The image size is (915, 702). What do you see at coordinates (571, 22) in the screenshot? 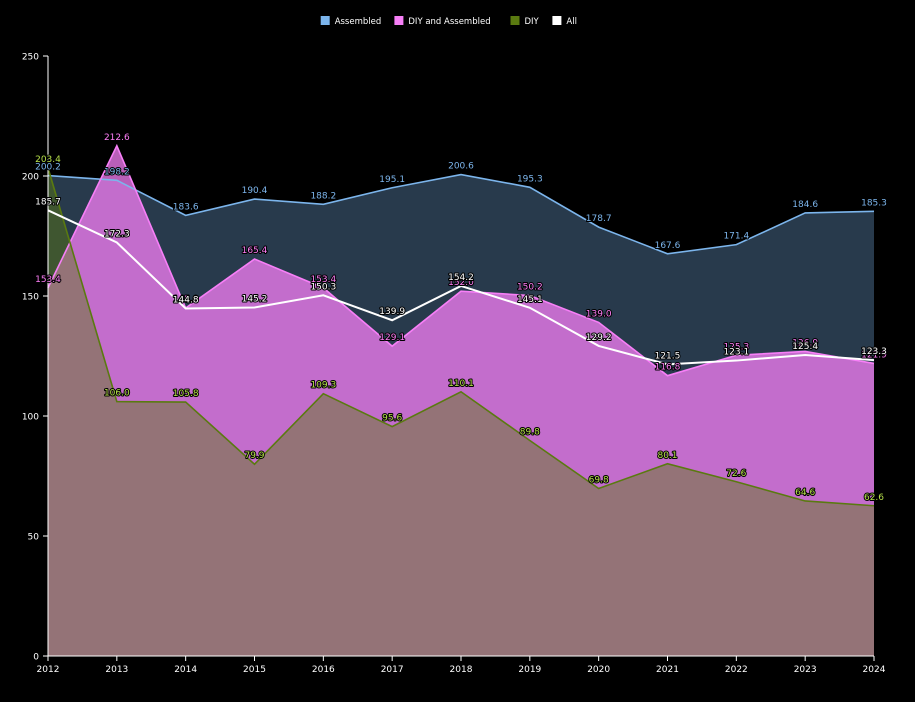
I see `legend-label: All` at bounding box center [571, 22].